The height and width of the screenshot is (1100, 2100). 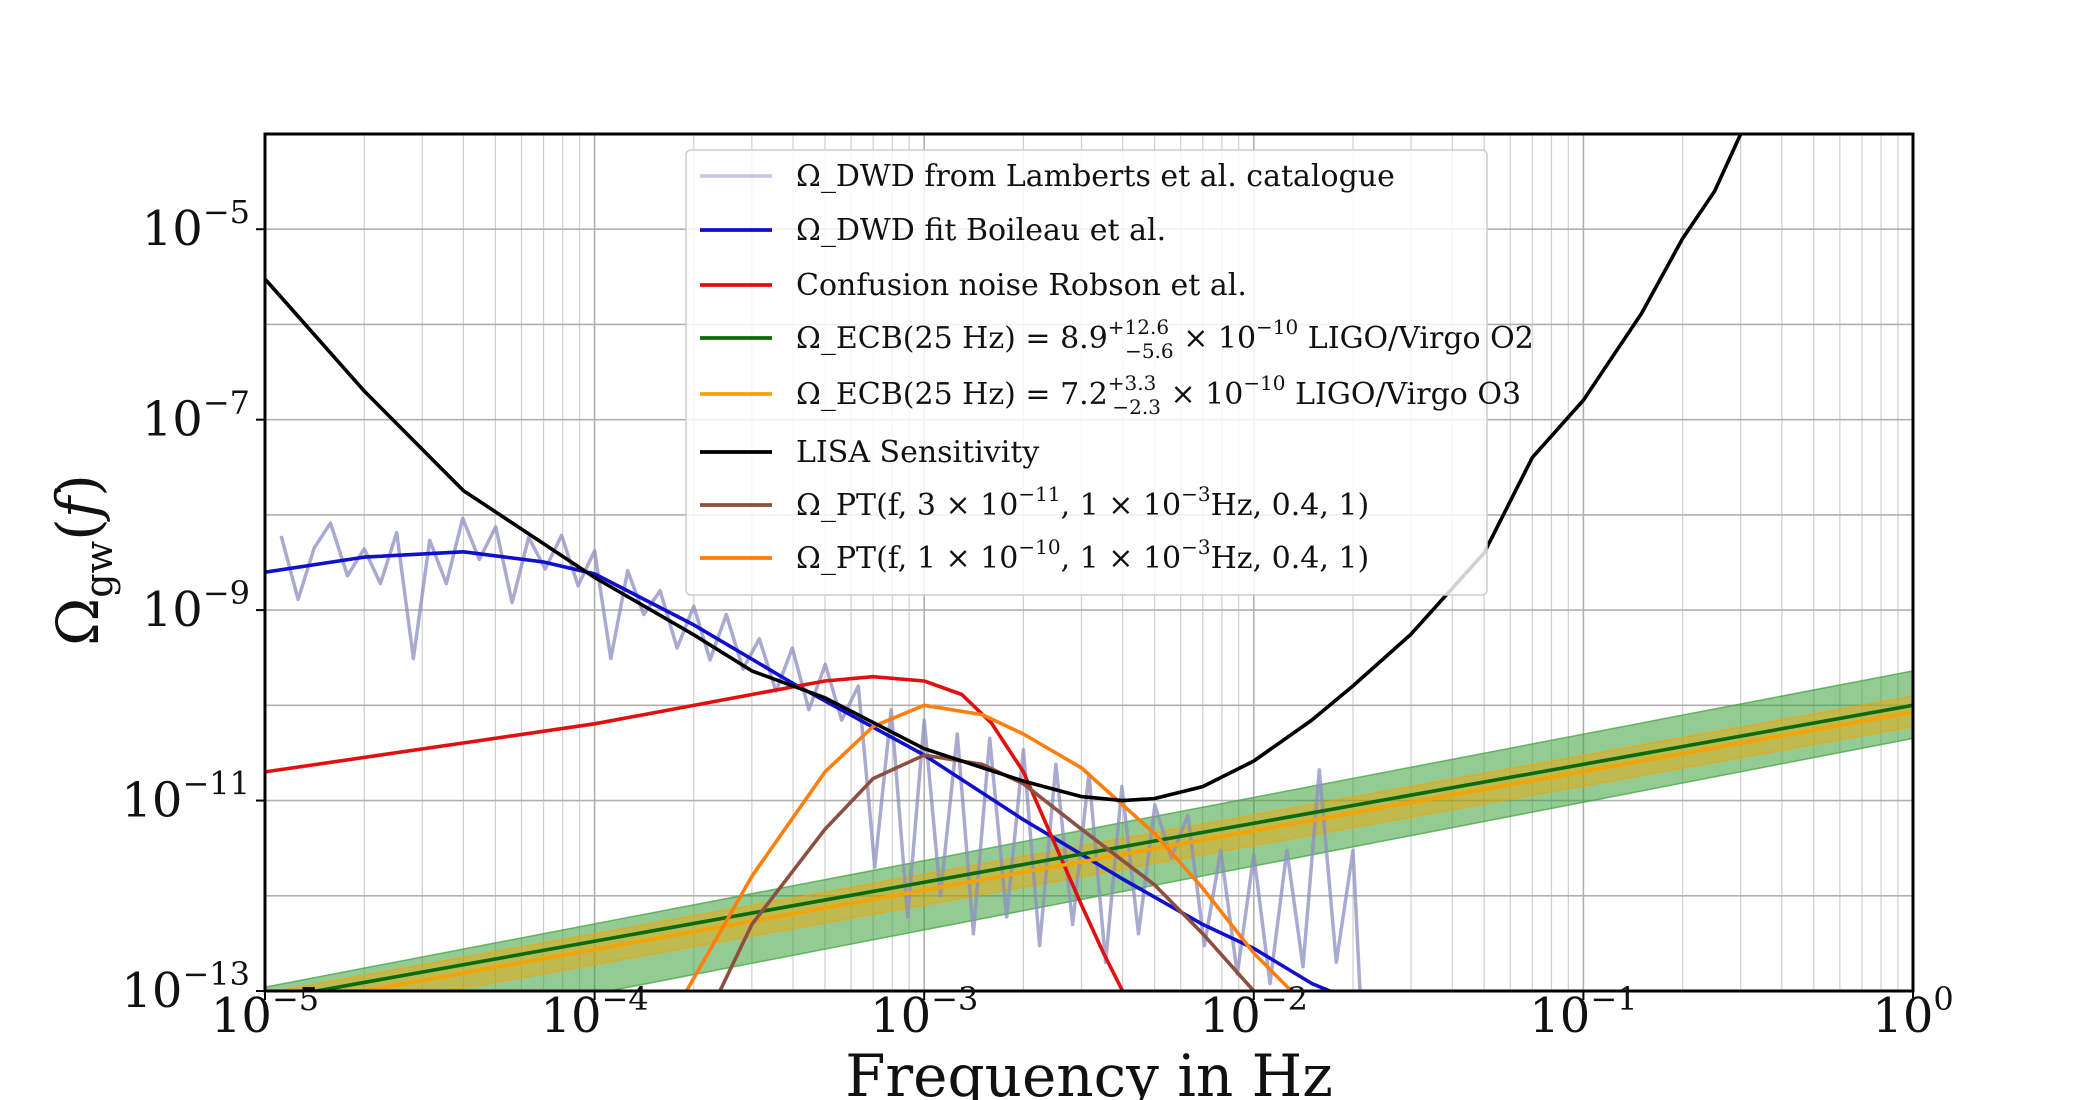 What do you see at coordinates (1082, 1012) in the screenshot?
I see `x-axis-ticks: 10⁻⁵ 10⁻⁴ 10⁻³ 10⁻² 10⁻¹ 10⁰` at bounding box center [1082, 1012].